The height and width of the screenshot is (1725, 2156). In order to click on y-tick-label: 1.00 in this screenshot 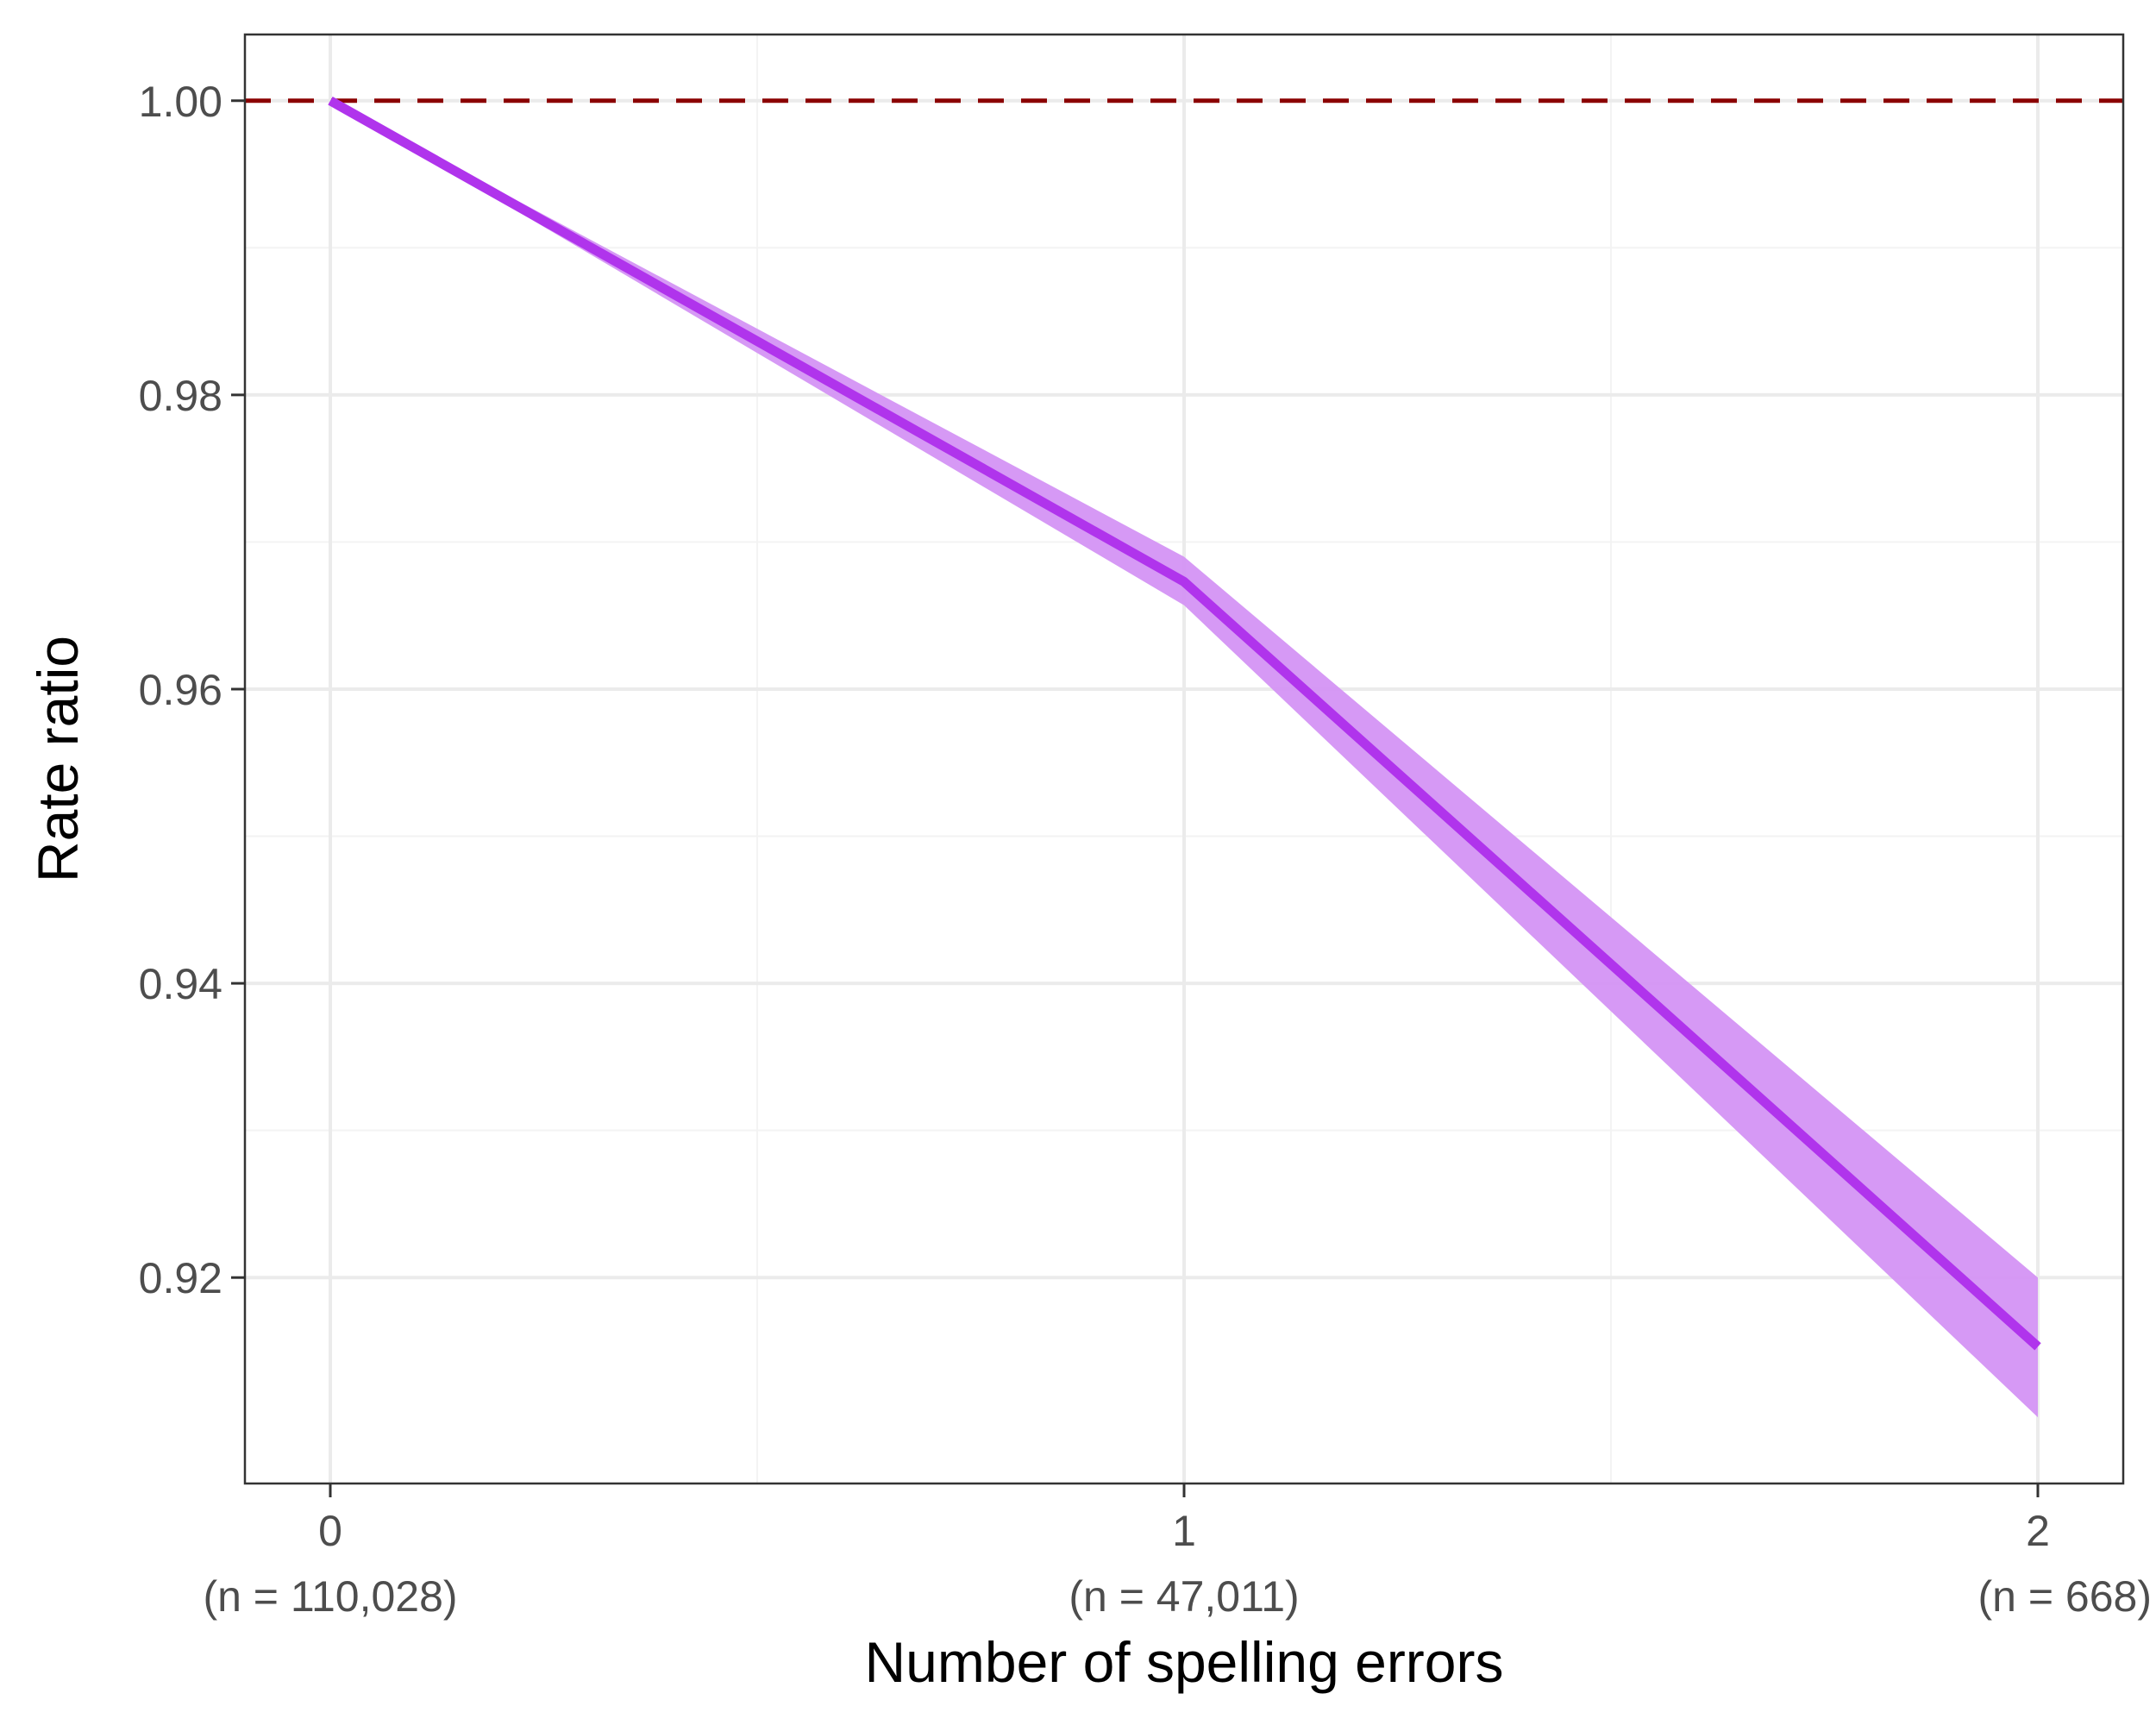, I will do `click(180, 102)`.